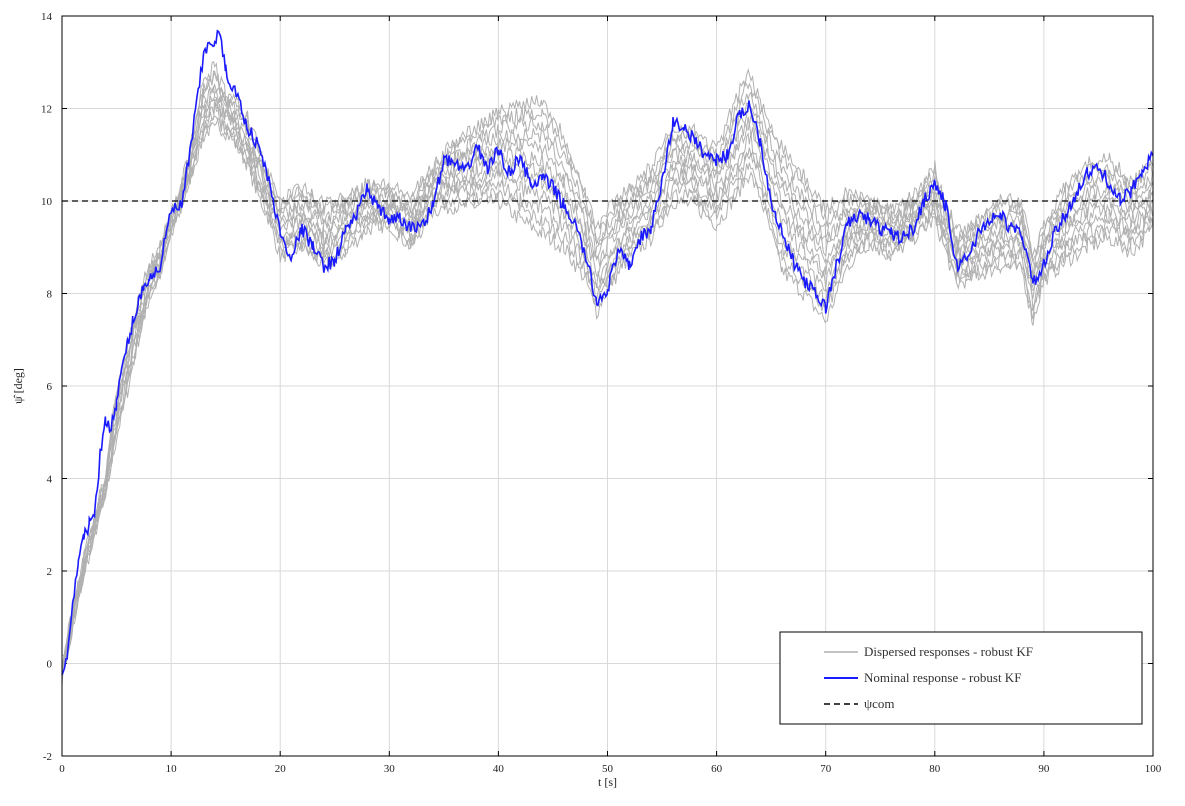 The height and width of the screenshot is (806, 1185). I want to click on x-tick-label: 30, so click(390, 769).